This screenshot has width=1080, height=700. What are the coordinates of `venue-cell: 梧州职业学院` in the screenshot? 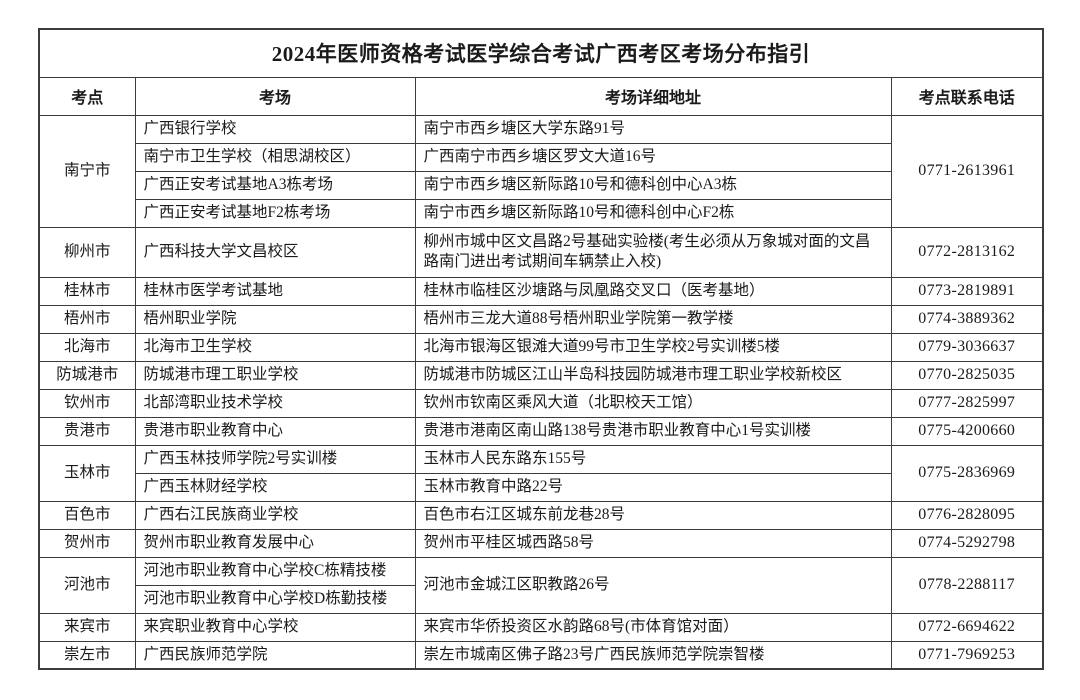 It's located at (275, 319).